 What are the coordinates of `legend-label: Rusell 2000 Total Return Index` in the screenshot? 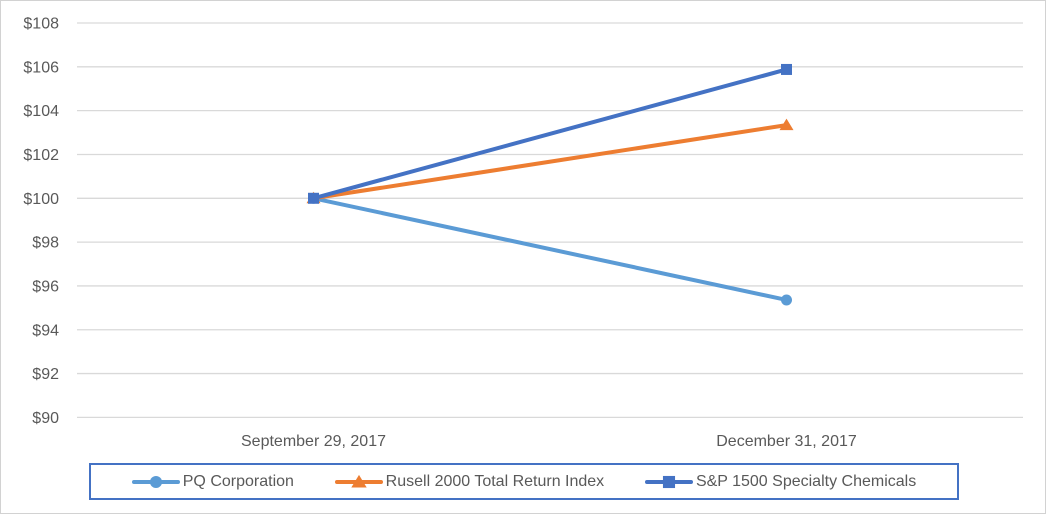 It's located at (495, 481).